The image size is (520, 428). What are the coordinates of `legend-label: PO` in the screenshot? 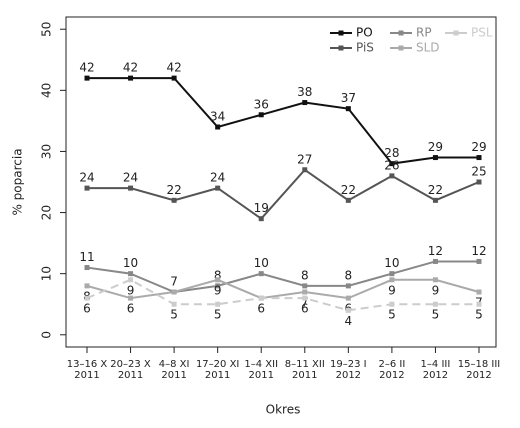 It's located at (364, 33).